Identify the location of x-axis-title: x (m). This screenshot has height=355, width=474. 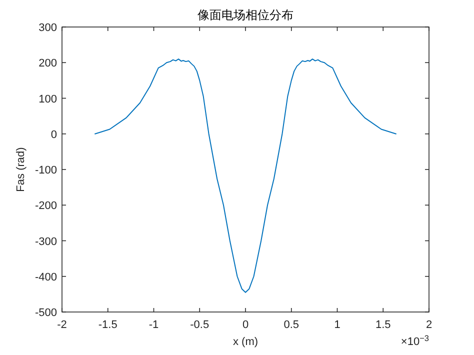
(245, 342).